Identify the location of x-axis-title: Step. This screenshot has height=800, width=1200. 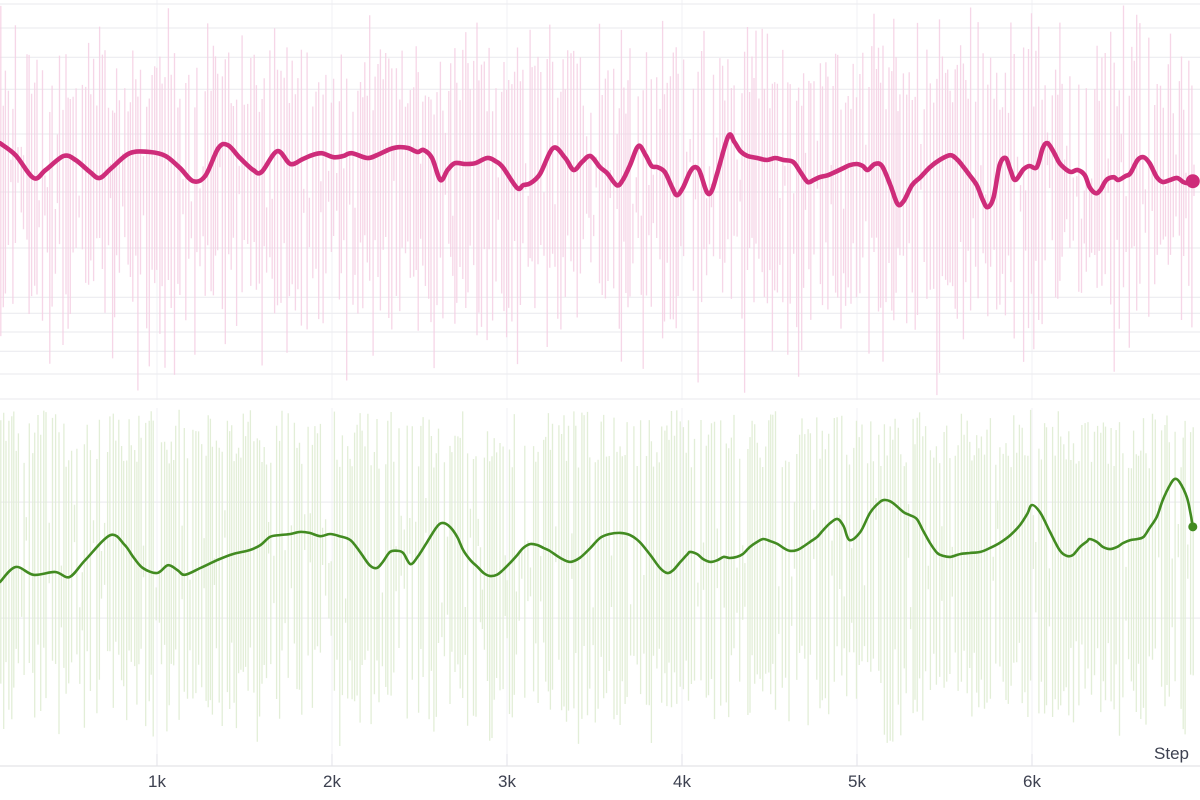
(1171, 753).